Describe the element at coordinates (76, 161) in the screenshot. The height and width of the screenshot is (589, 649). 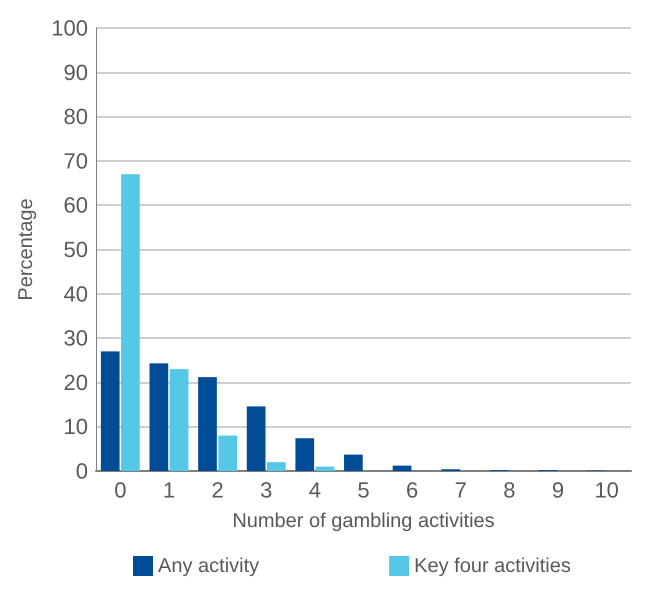
I see `y-tick-label: 70` at that location.